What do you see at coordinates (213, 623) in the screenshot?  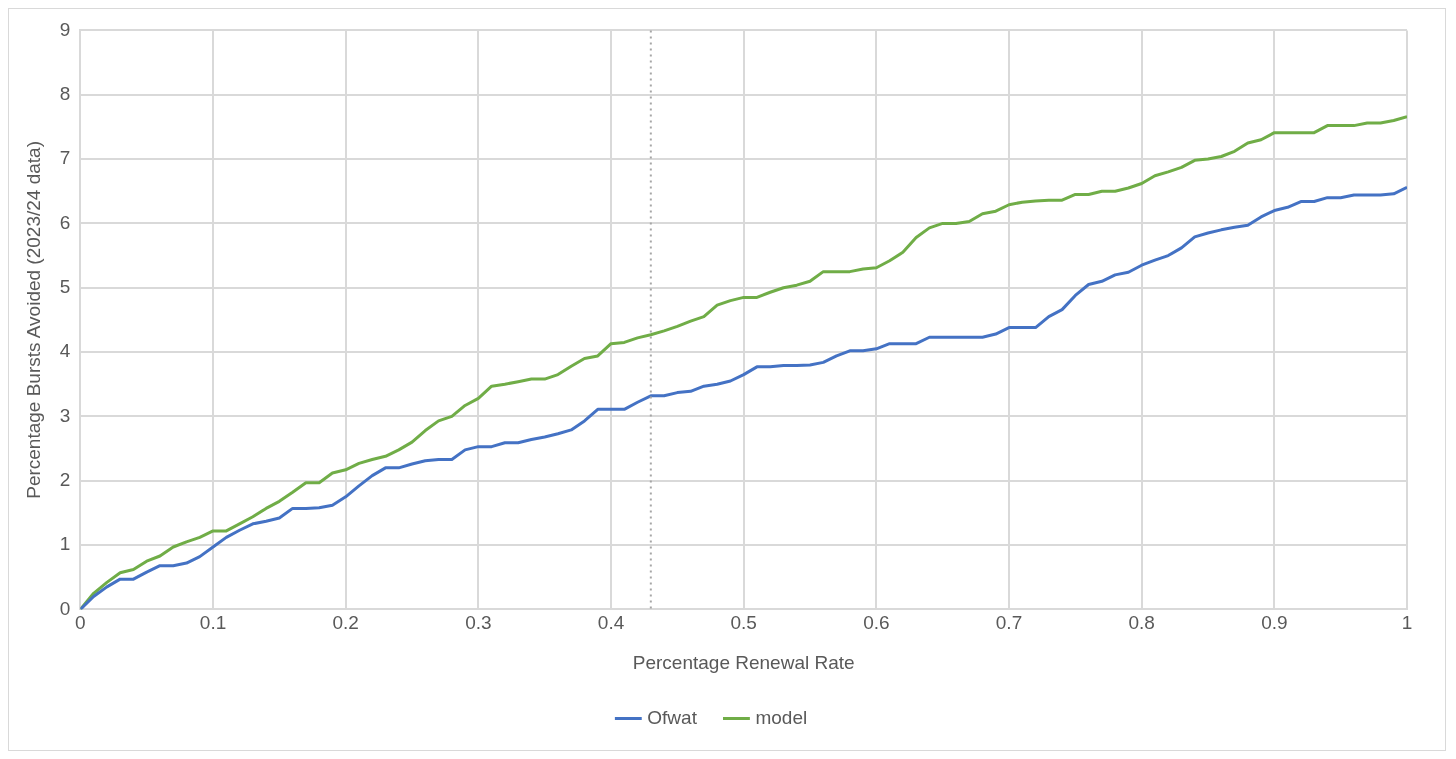 I see `x-tick-label: 0.1` at bounding box center [213, 623].